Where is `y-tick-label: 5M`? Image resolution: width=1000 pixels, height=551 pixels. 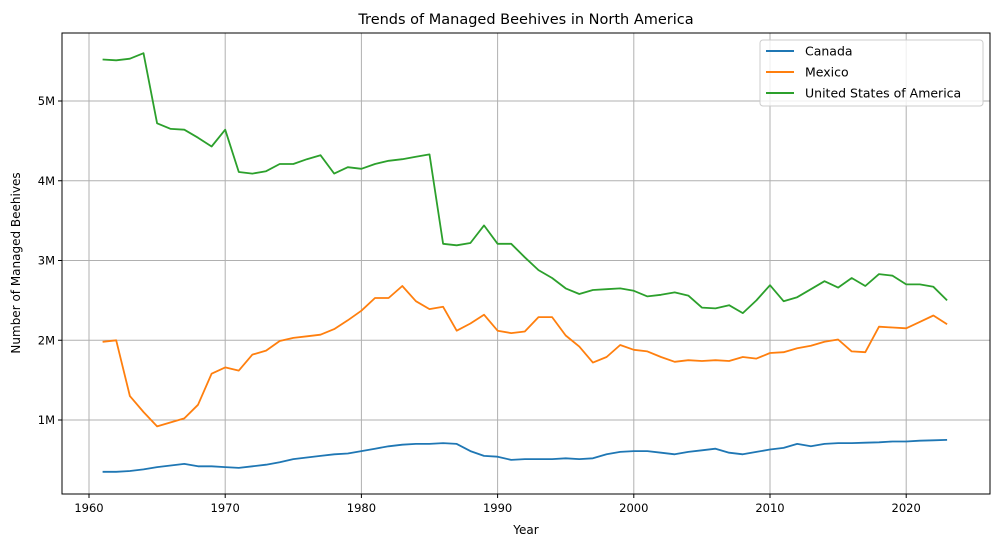 y-tick-label: 5M is located at coordinates (46, 101).